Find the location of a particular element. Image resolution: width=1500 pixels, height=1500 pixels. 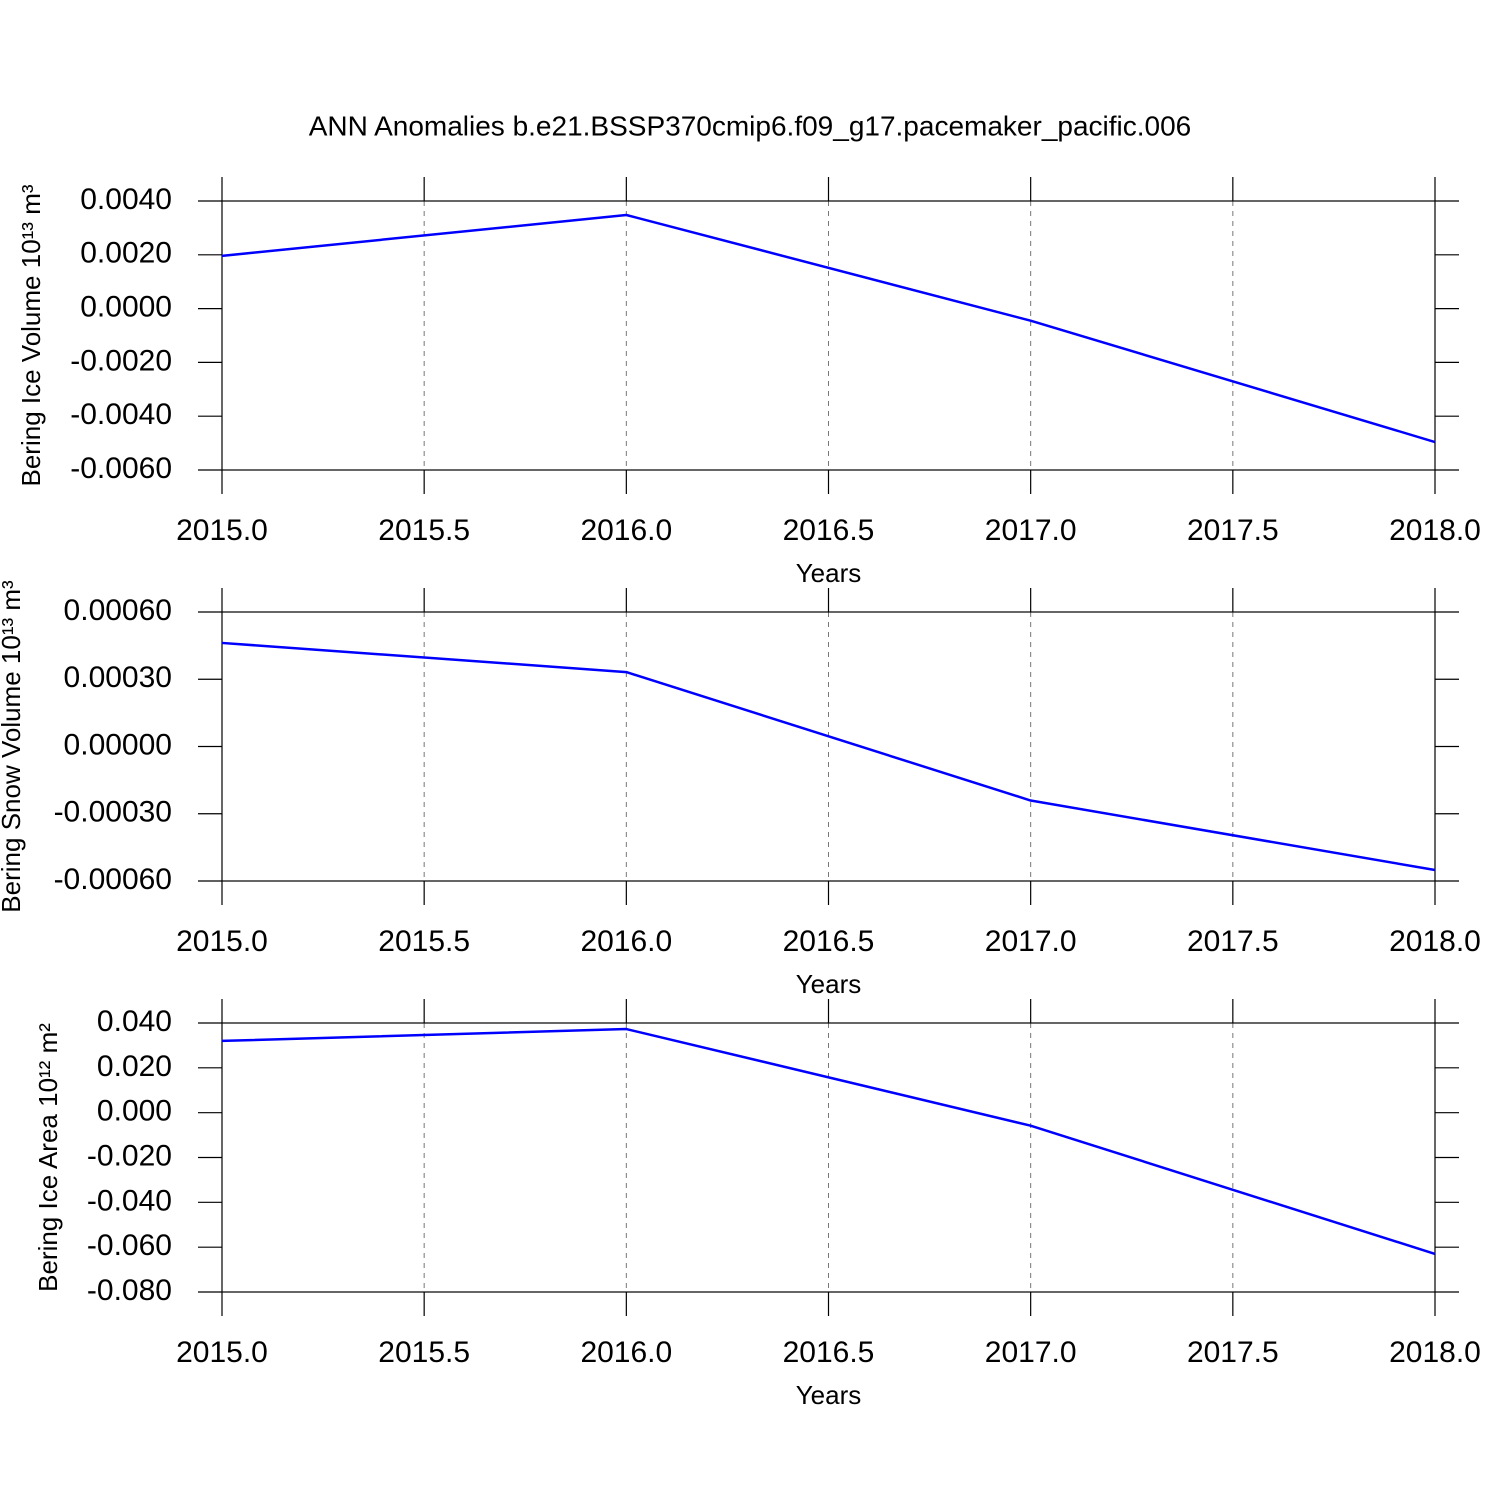

y-tick-label: 0.0020 is located at coordinates (126, 253).